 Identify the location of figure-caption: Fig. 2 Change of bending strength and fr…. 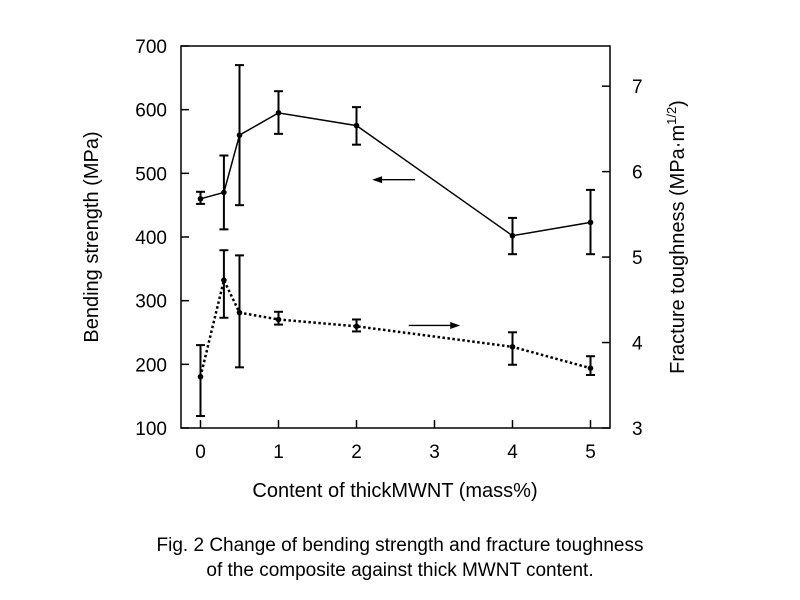
(400, 558).